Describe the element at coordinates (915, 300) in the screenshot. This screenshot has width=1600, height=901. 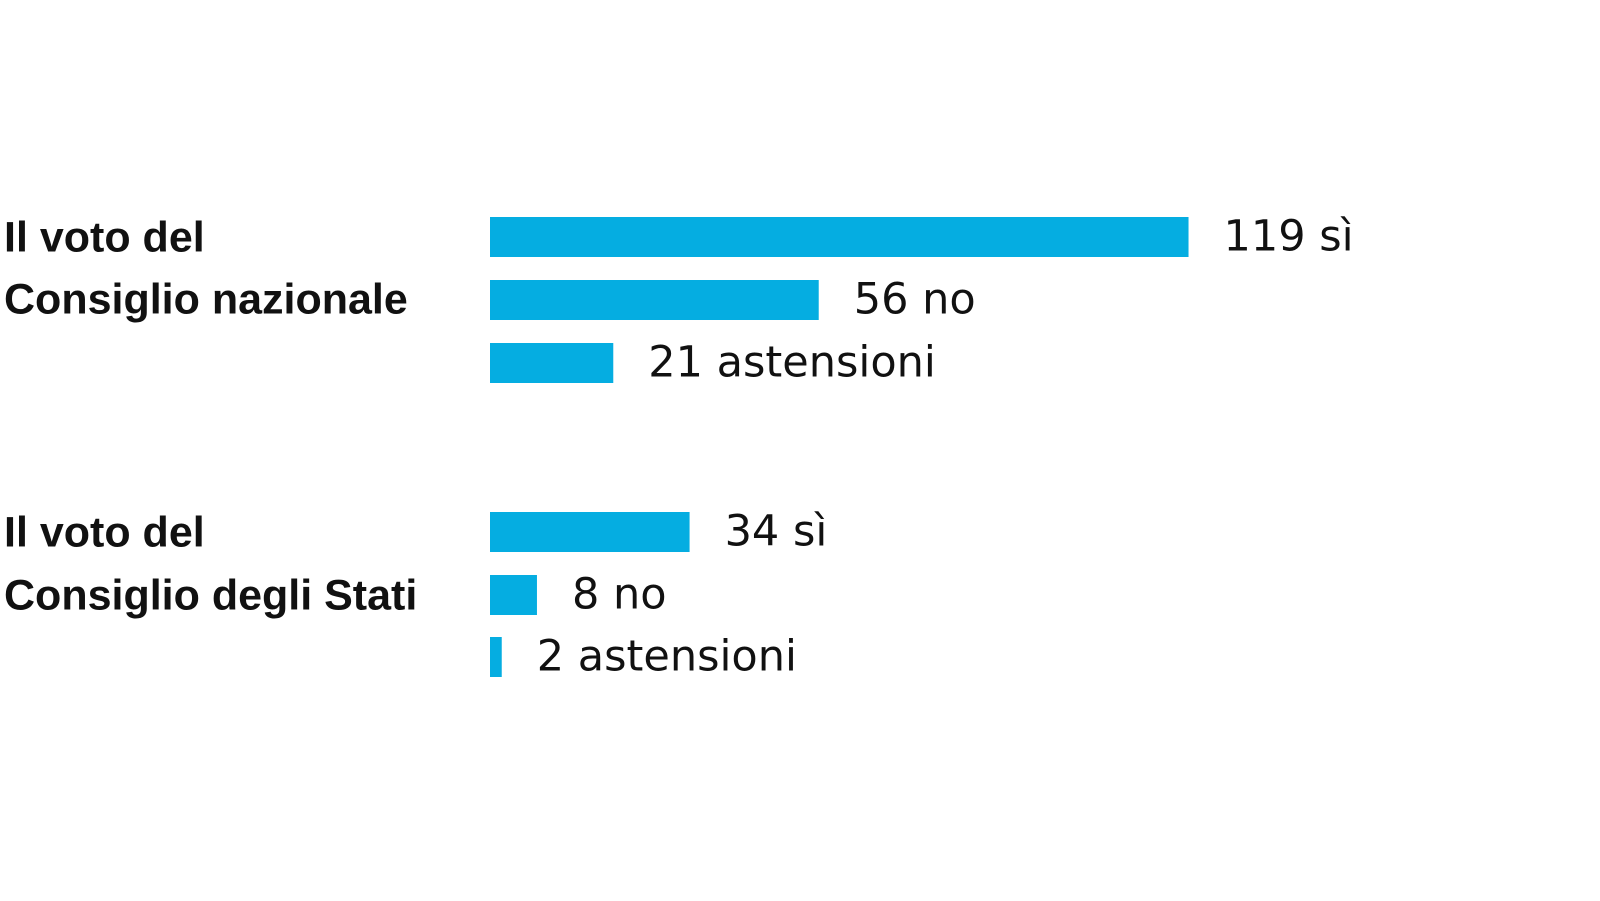
I see `bar-value-label: 56 no` at that location.